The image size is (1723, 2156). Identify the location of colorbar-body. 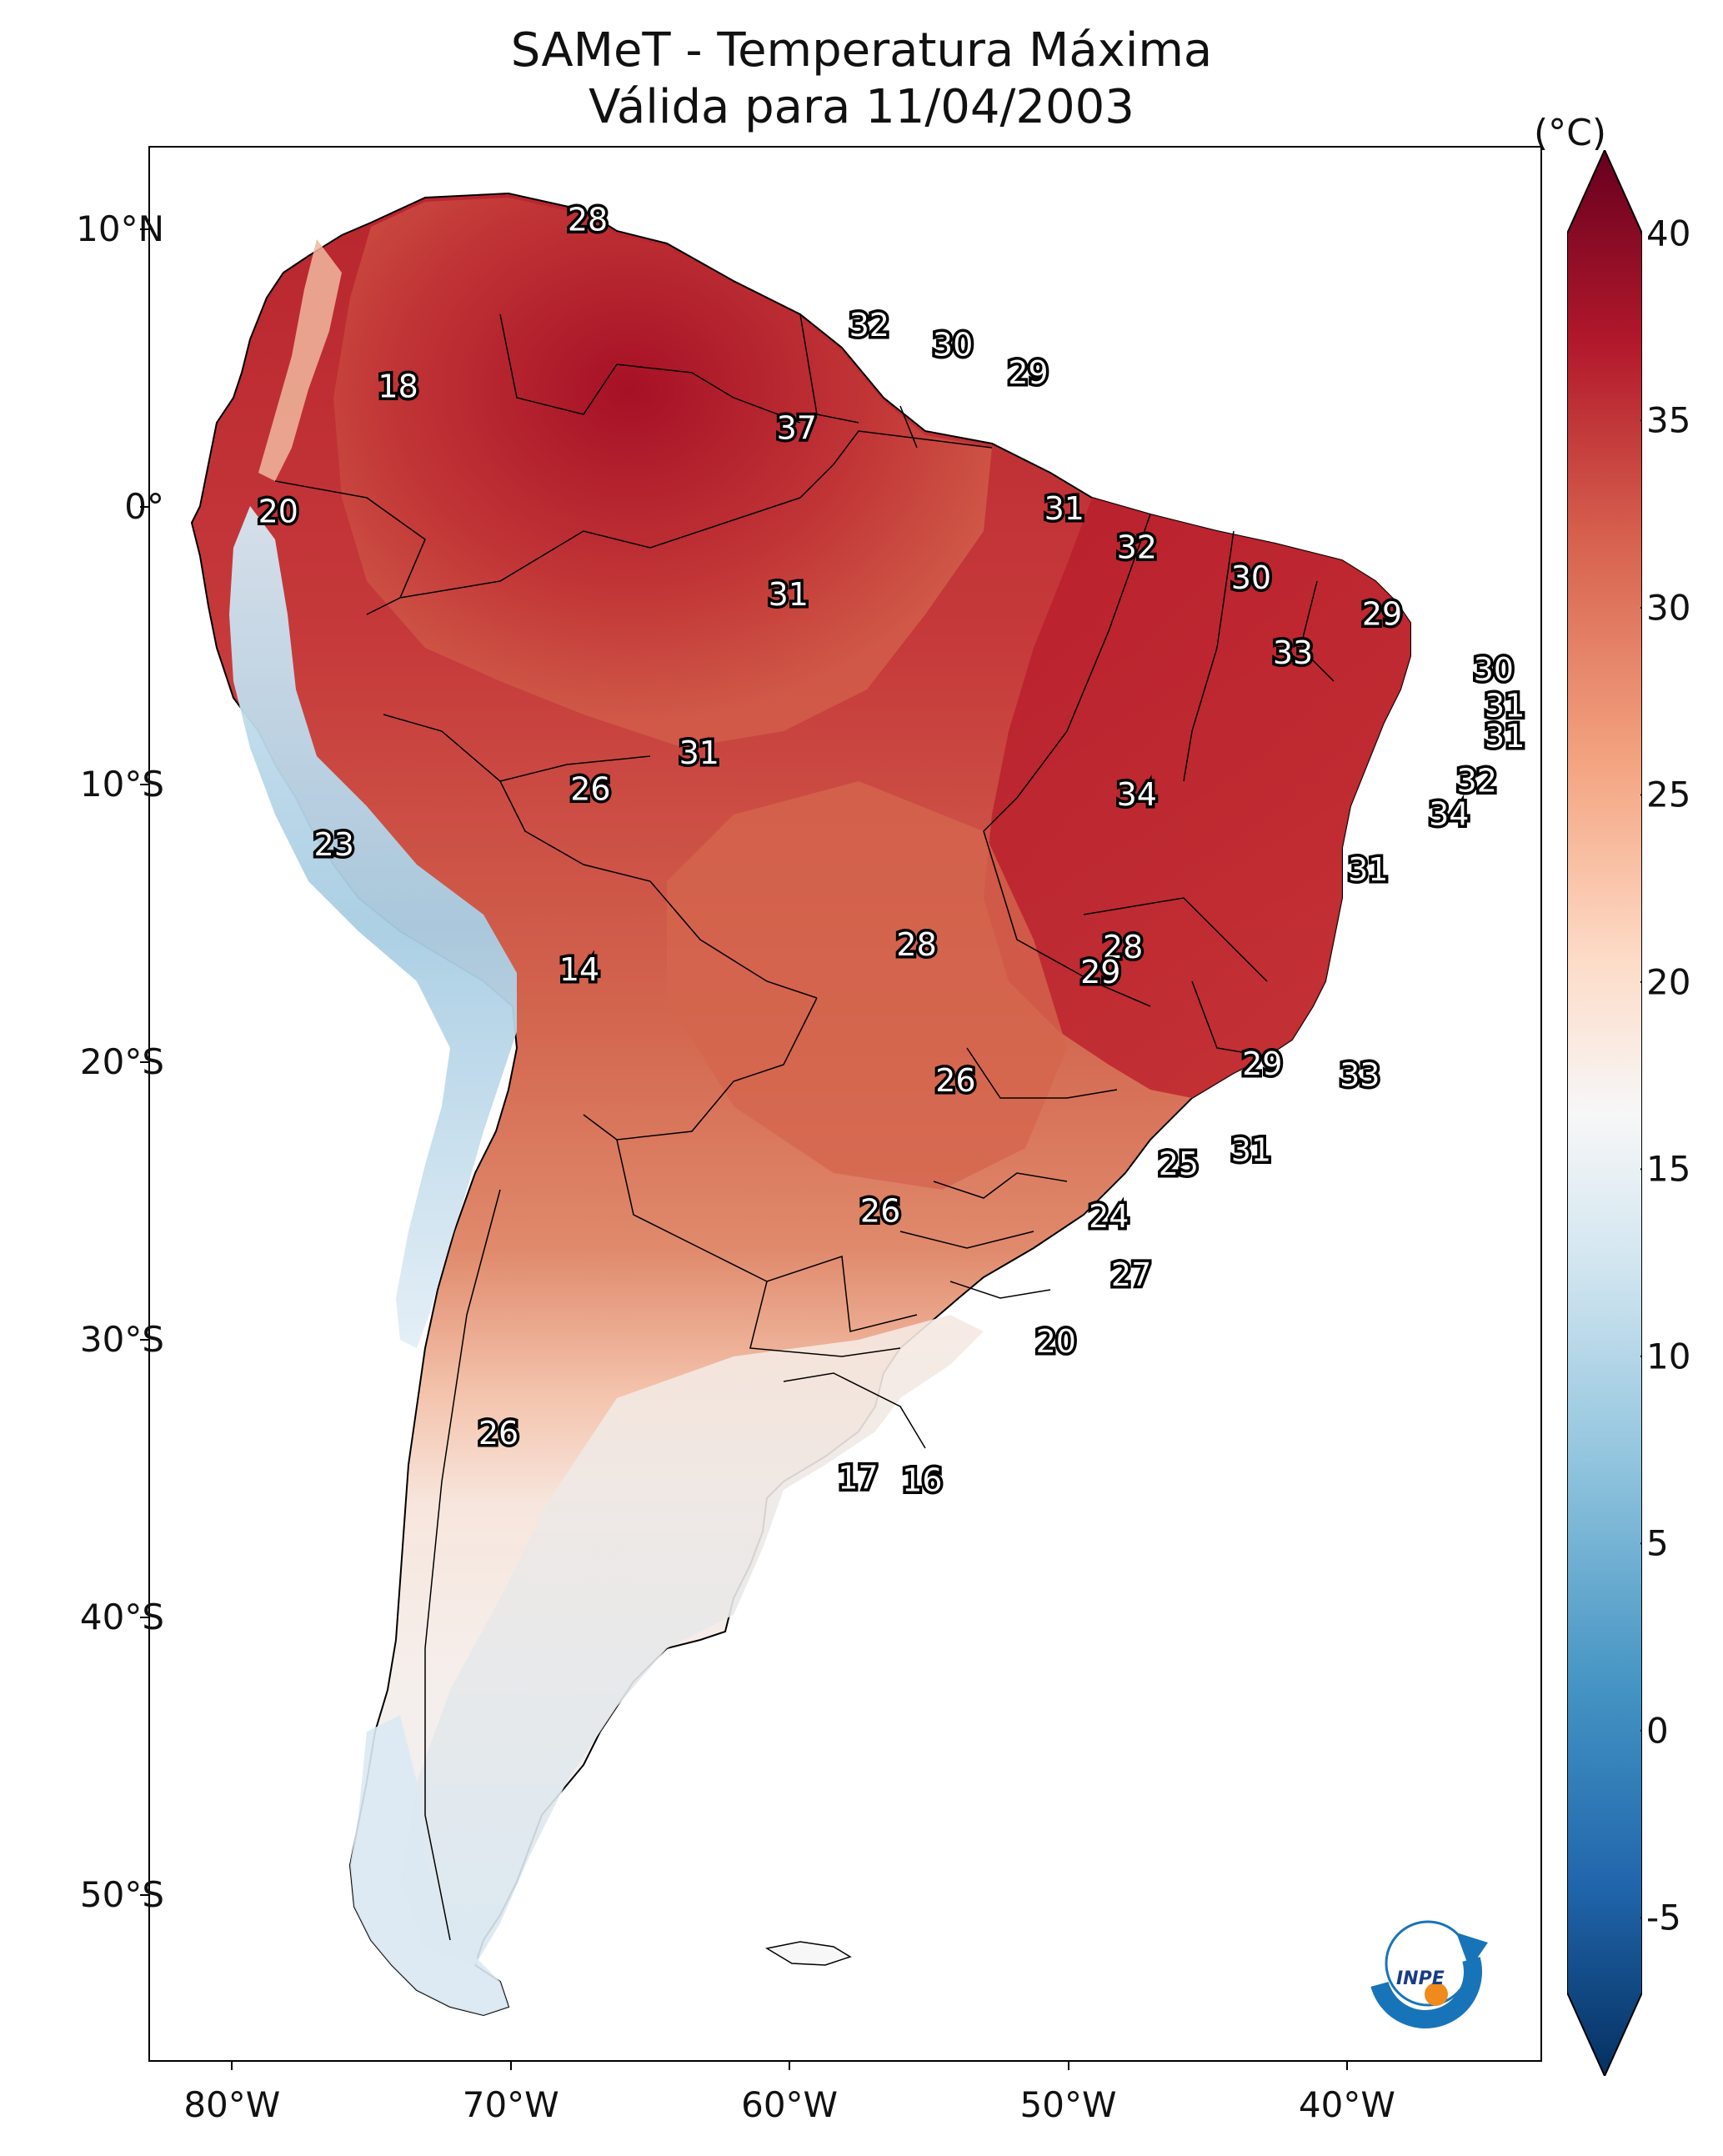
(1605, 1113).